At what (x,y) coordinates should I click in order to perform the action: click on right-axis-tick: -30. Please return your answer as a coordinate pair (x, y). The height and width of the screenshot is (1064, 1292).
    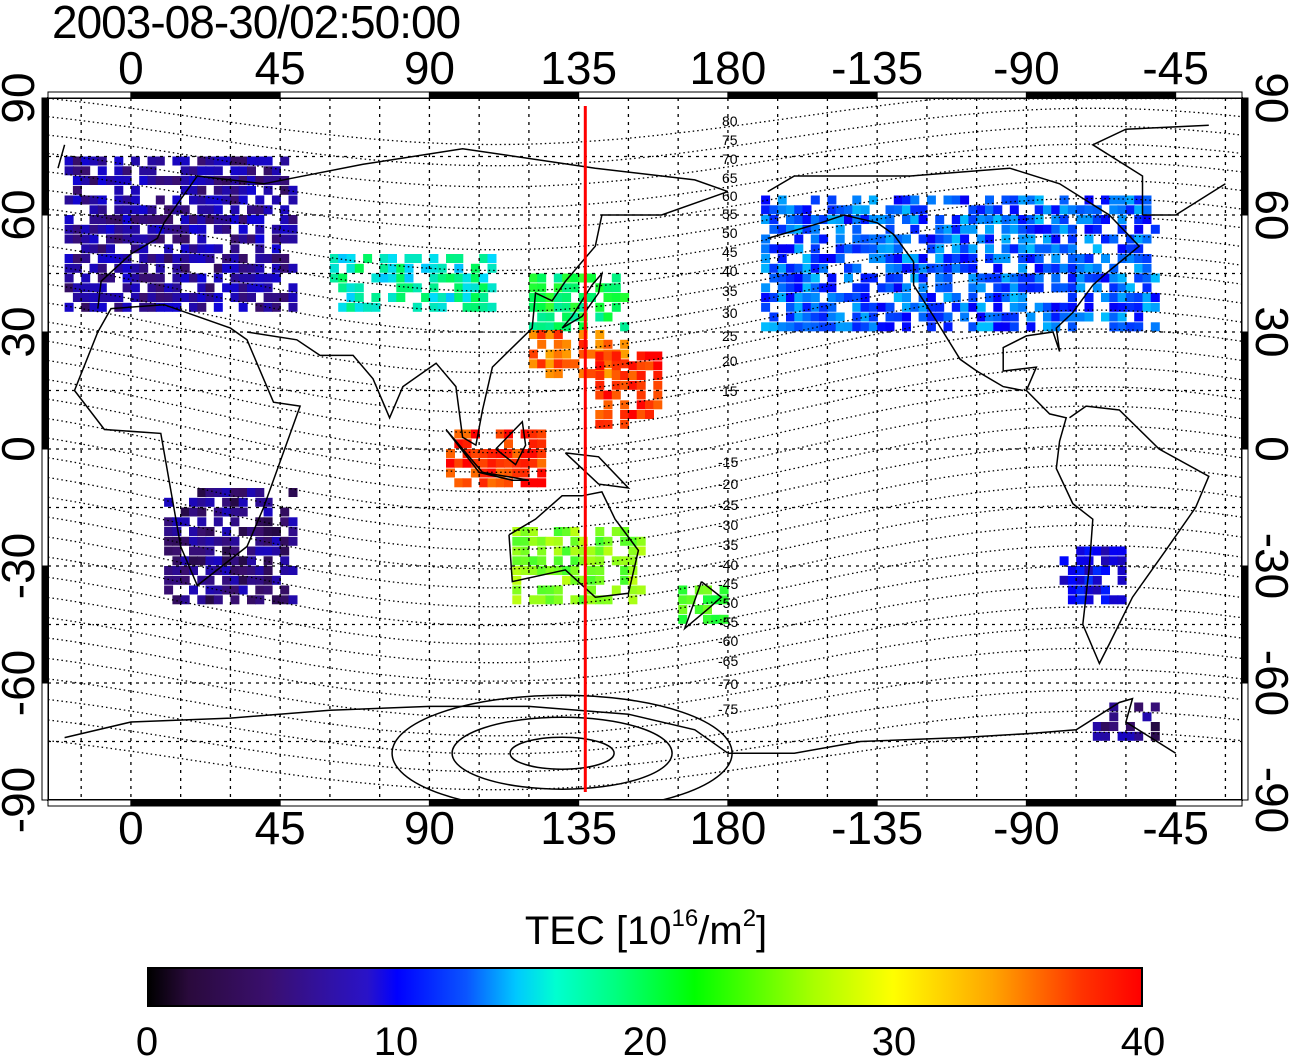
    Looking at the image, I should click on (1269, 566).